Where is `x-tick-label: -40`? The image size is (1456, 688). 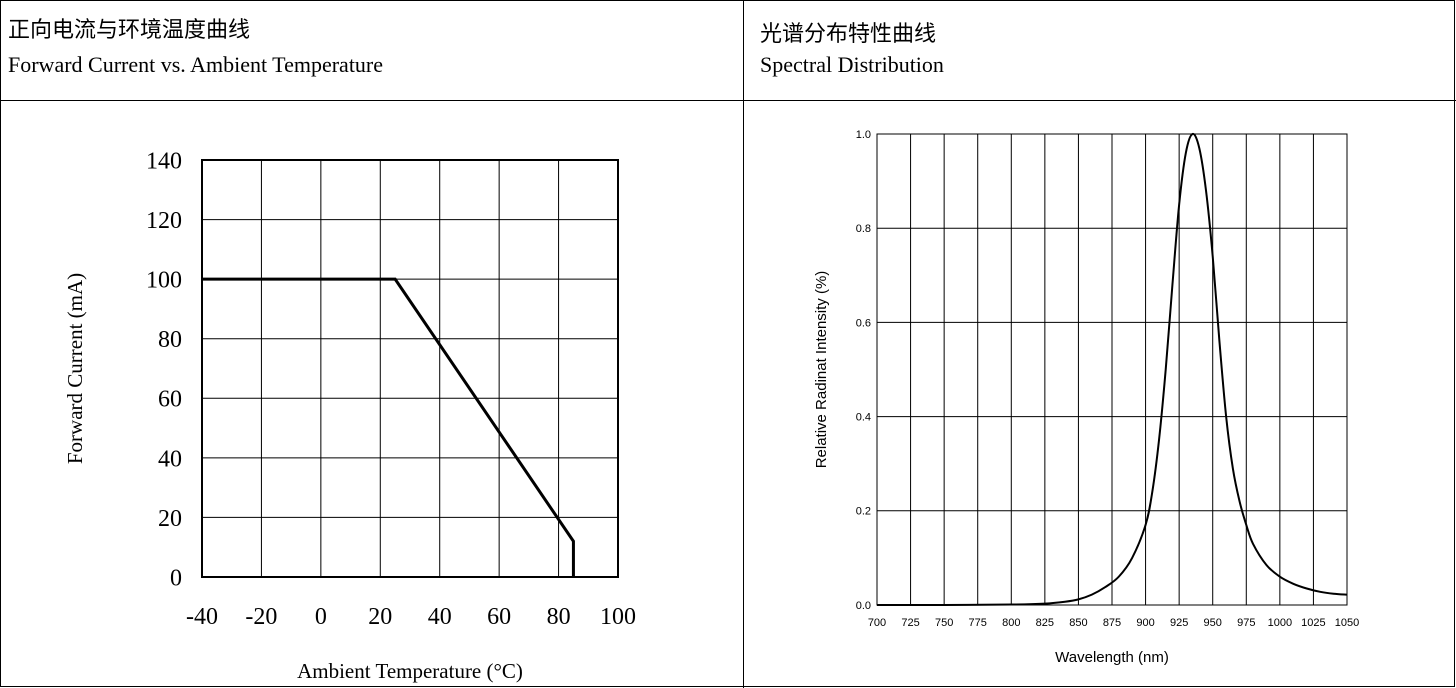
x-tick-label: -40 is located at coordinates (202, 617).